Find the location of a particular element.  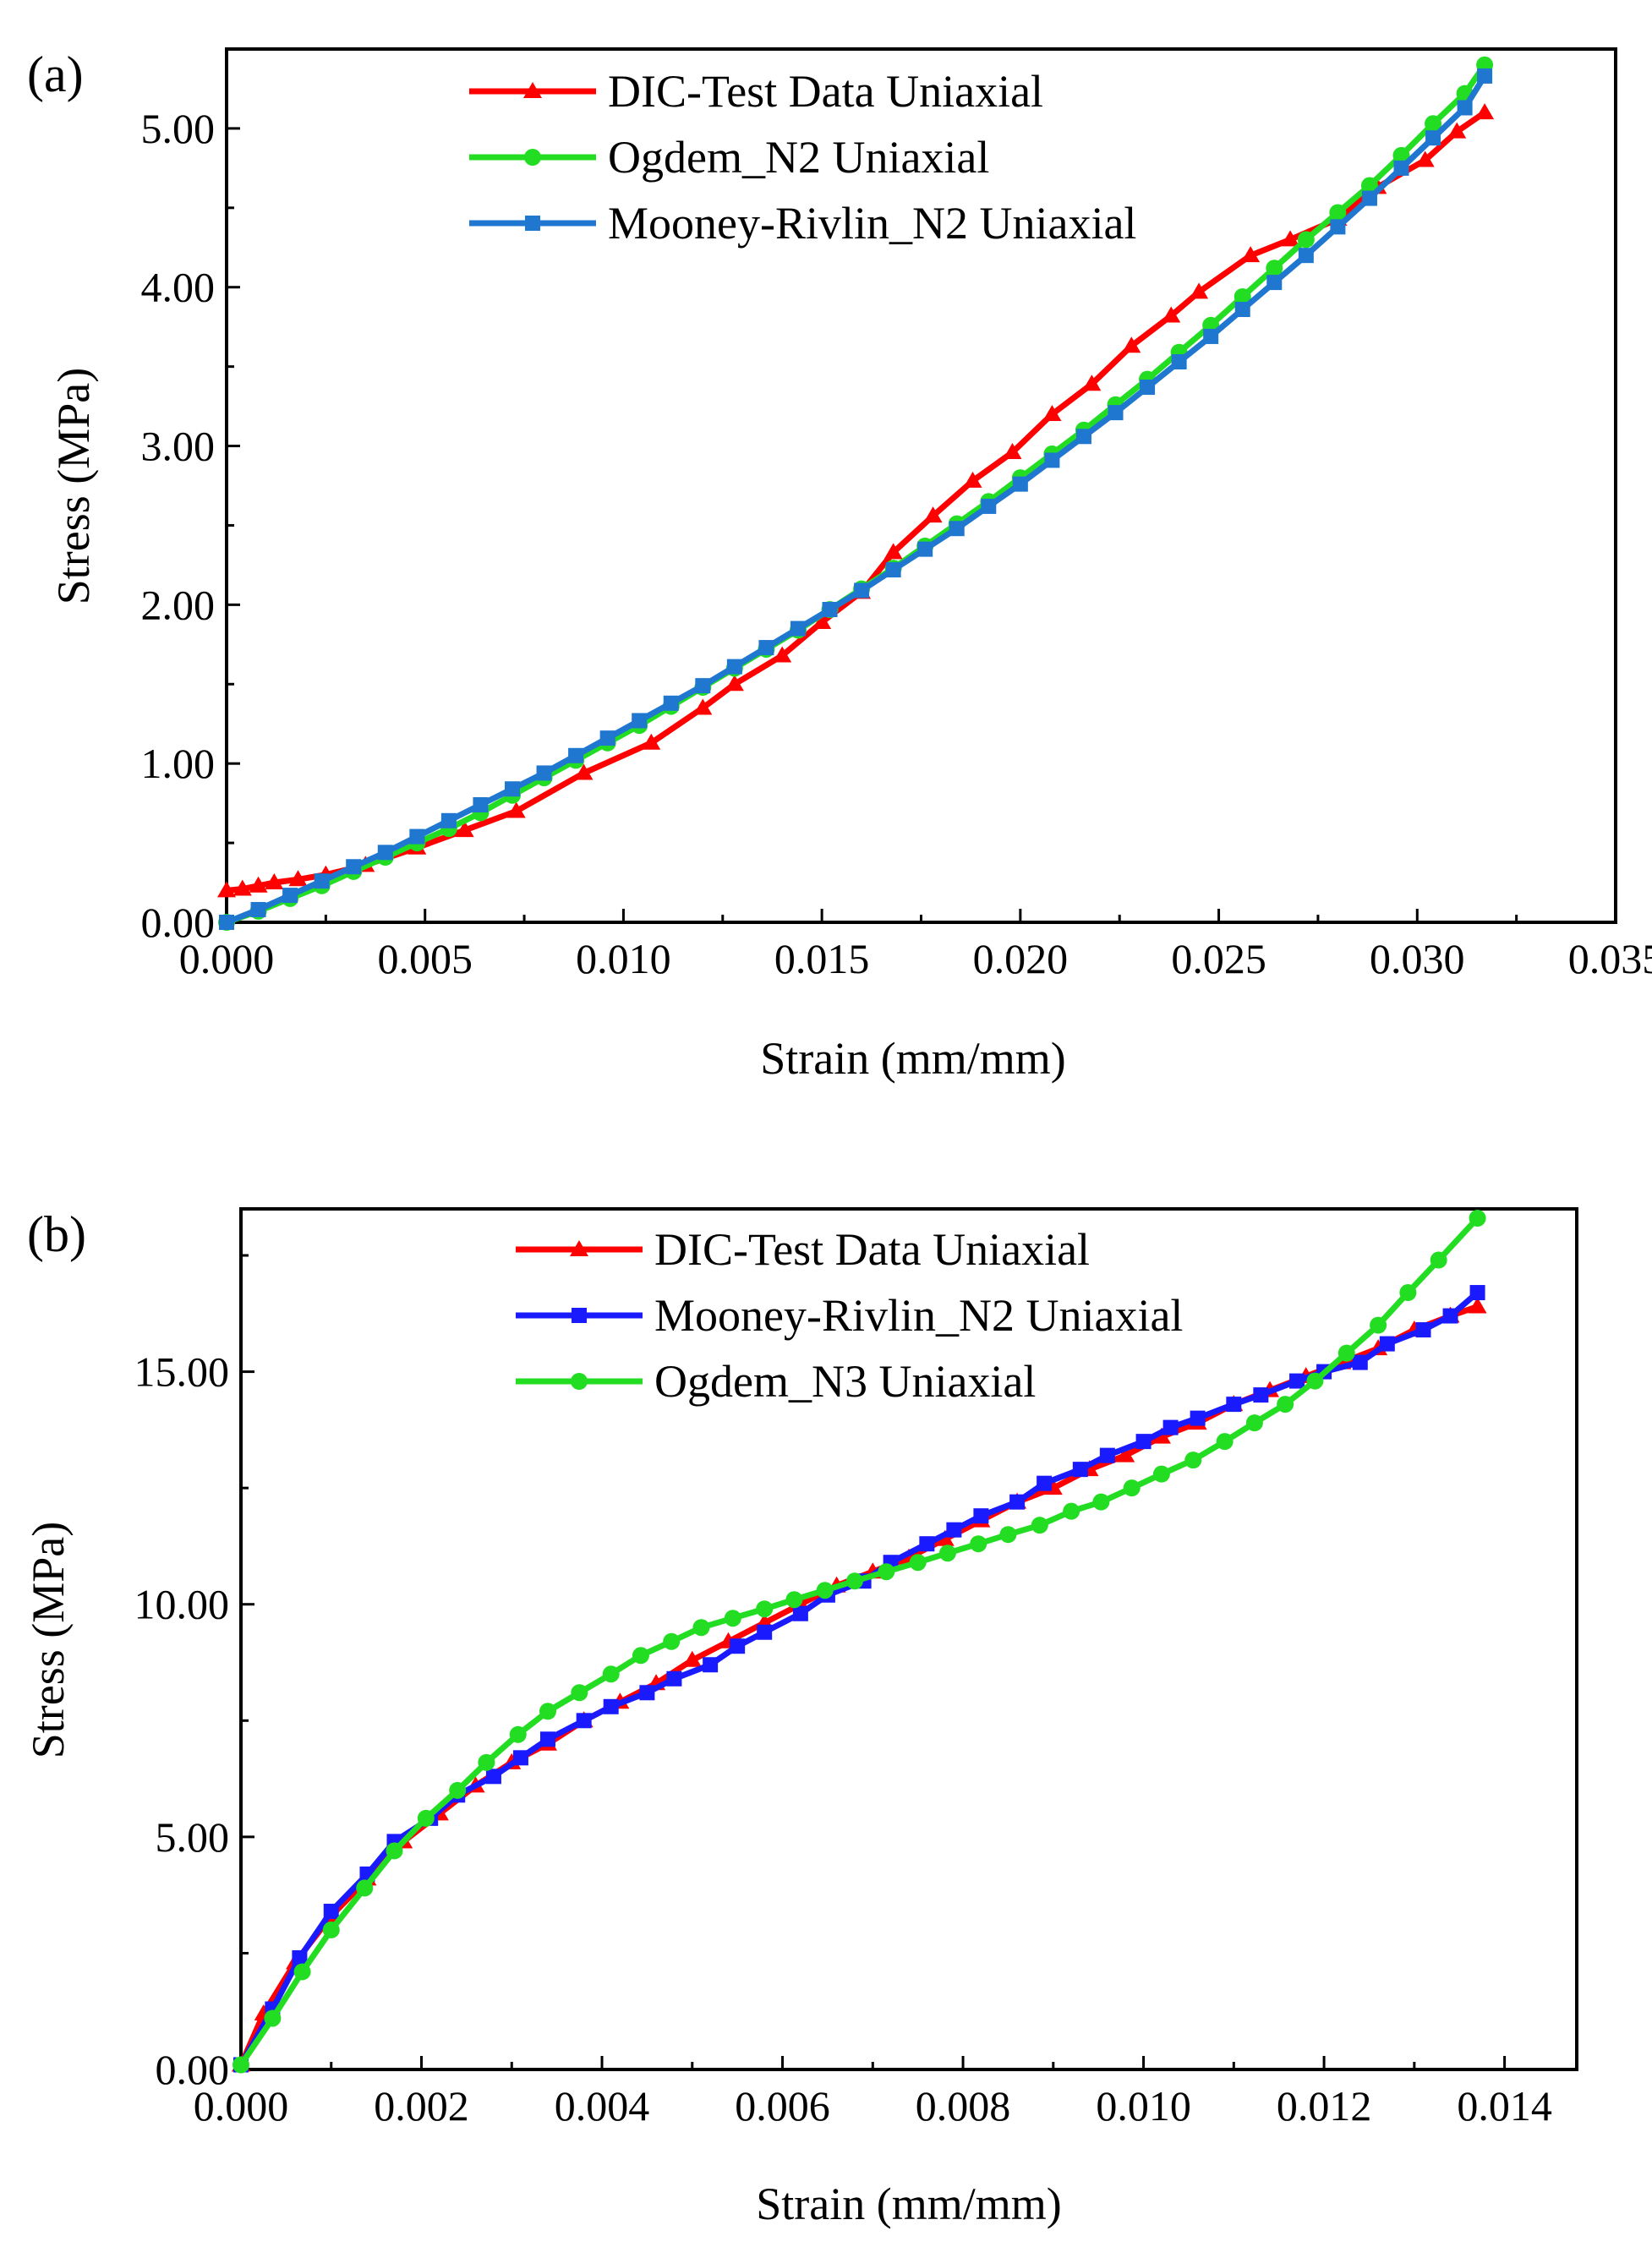

chart-a-legend-label: DIC-Test Data Uniaxial is located at coordinates (825, 91).